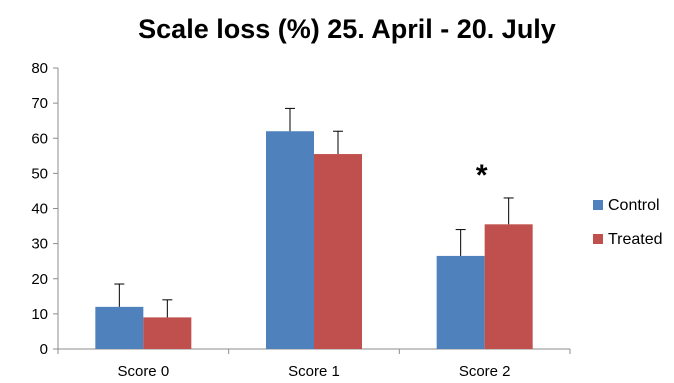 The height and width of the screenshot is (383, 674). I want to click on y-tick-label: 30, so click(39, 244).